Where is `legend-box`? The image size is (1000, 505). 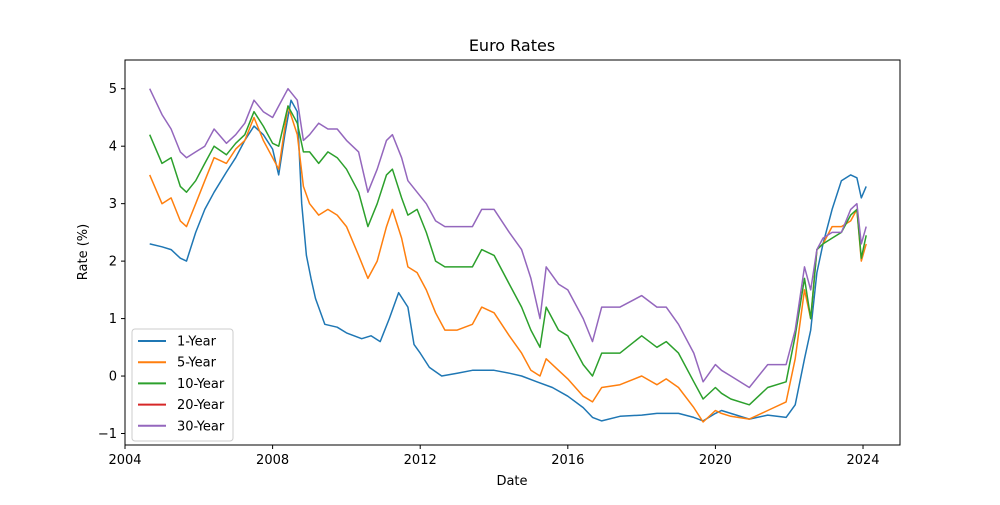 legend-box is located at coordinates (182, 385).